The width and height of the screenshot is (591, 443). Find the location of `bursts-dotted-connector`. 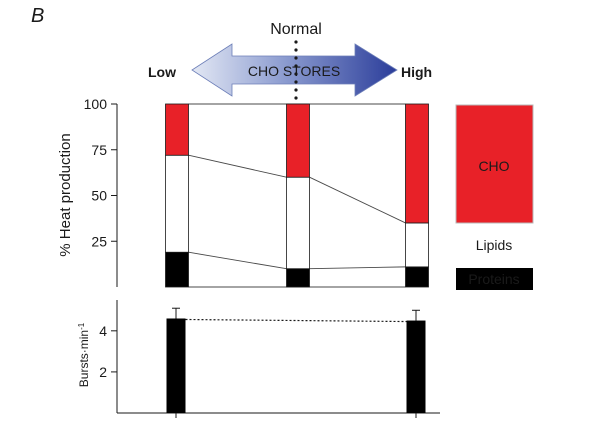

bursts-dotted-connector is located at coordinates (296, 320).